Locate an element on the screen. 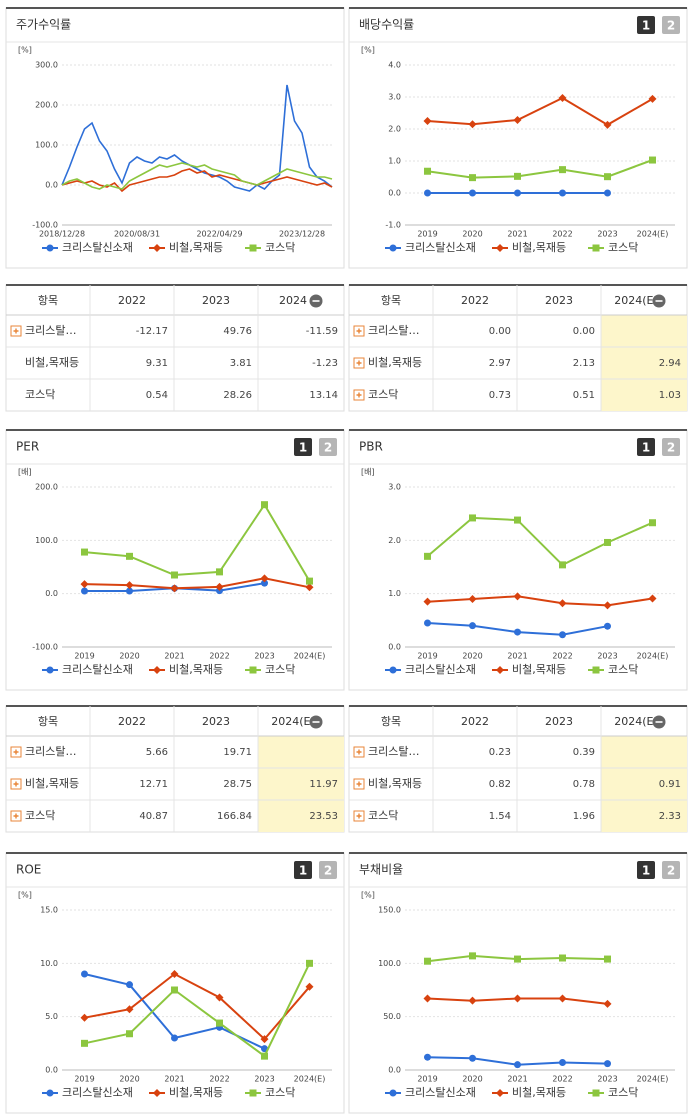  legend-label: 비철,목재등 is located at coordinates (539, 669).